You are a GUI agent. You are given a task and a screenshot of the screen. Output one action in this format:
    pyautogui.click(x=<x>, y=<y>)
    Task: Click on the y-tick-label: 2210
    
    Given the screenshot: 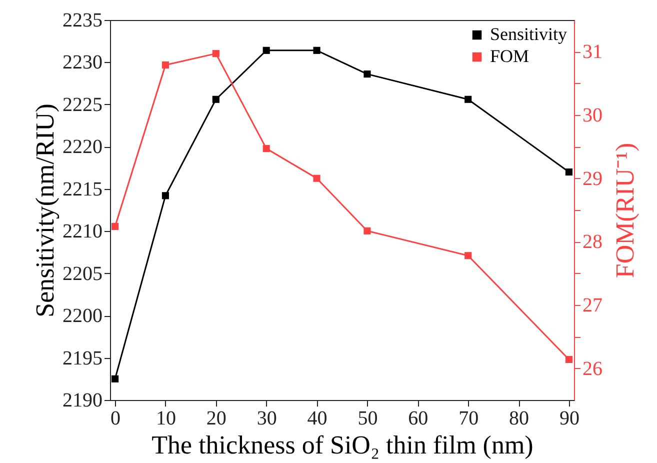 What is the action you would take?
    pyautogui.click(x=82, y=231)
    